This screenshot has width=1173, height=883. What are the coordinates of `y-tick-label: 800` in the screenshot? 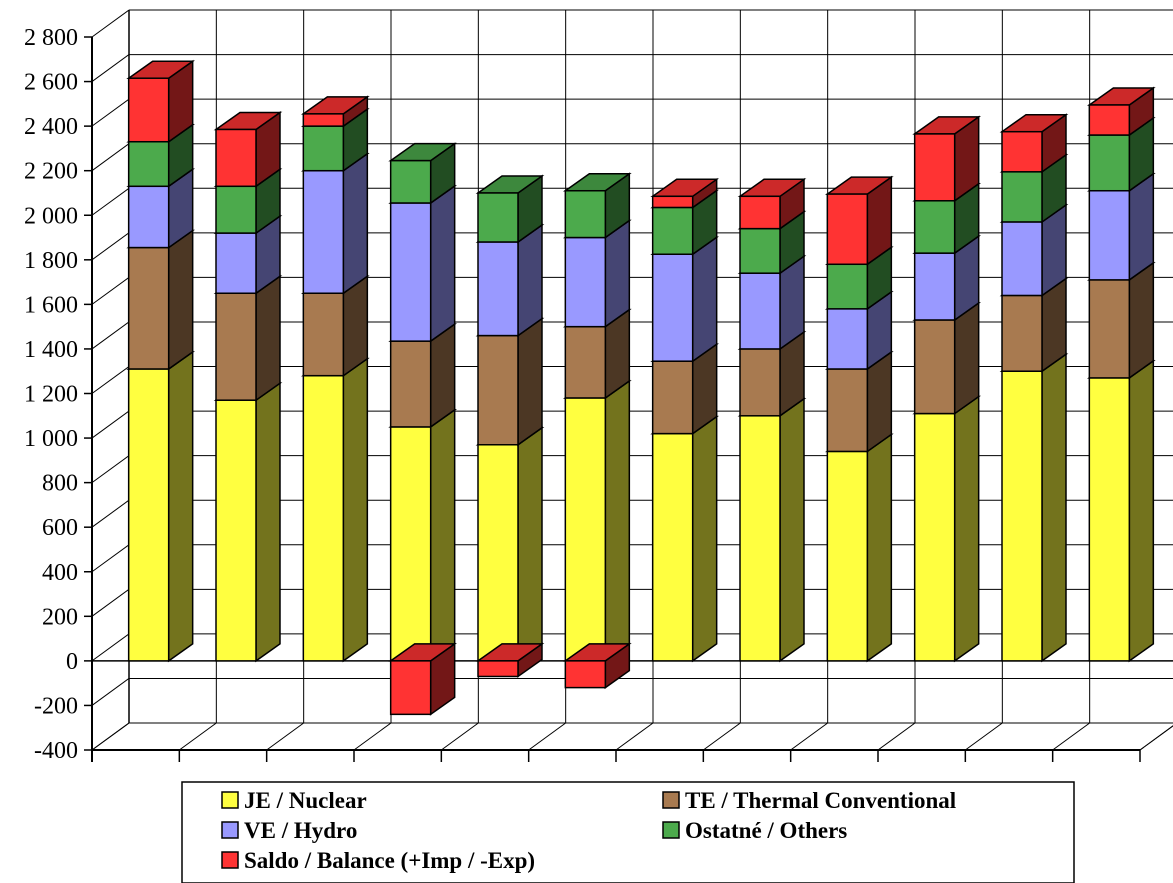 It's located at (60, 484).